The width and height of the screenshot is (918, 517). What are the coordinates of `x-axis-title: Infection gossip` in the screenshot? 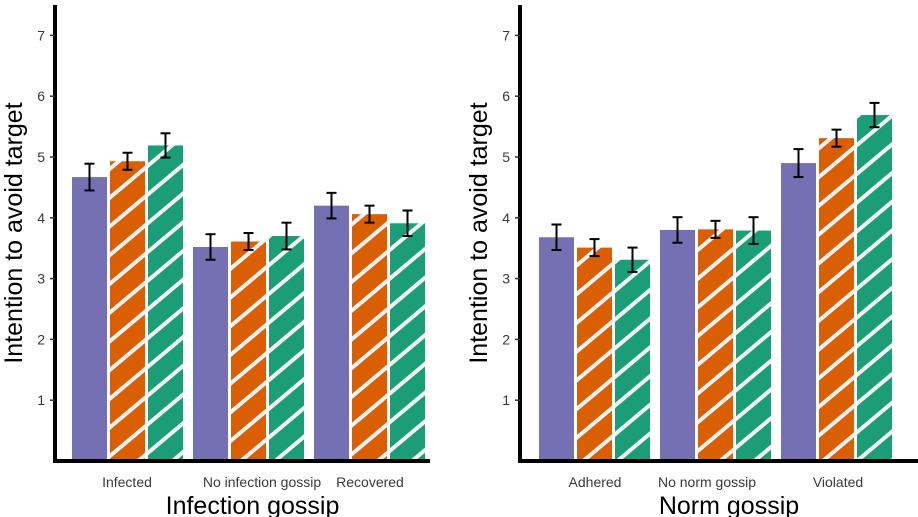 It's located at (253, 504).